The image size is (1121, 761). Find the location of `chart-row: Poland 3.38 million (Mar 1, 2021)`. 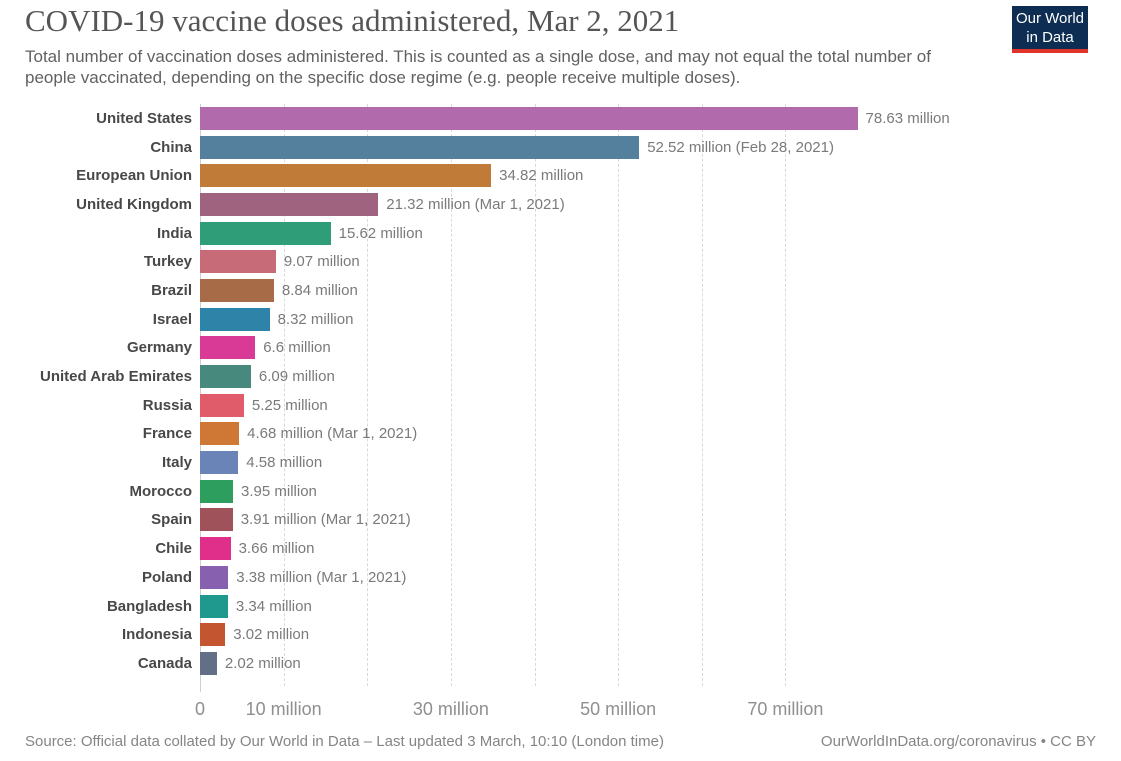

chart-row: Poland 3.38 million (Mar 1, 2021) is located at coordinates (560, 577).